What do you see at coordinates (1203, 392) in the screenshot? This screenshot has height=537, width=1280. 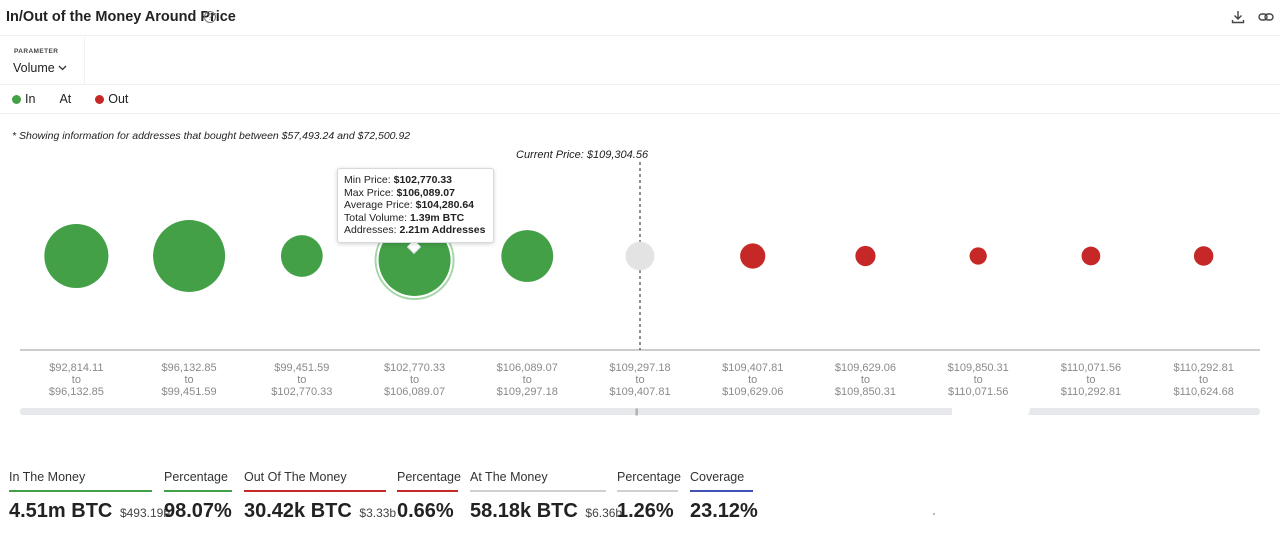 I see `x-tick-label-to: $110,624.68` at bounding box center [1203, 392].